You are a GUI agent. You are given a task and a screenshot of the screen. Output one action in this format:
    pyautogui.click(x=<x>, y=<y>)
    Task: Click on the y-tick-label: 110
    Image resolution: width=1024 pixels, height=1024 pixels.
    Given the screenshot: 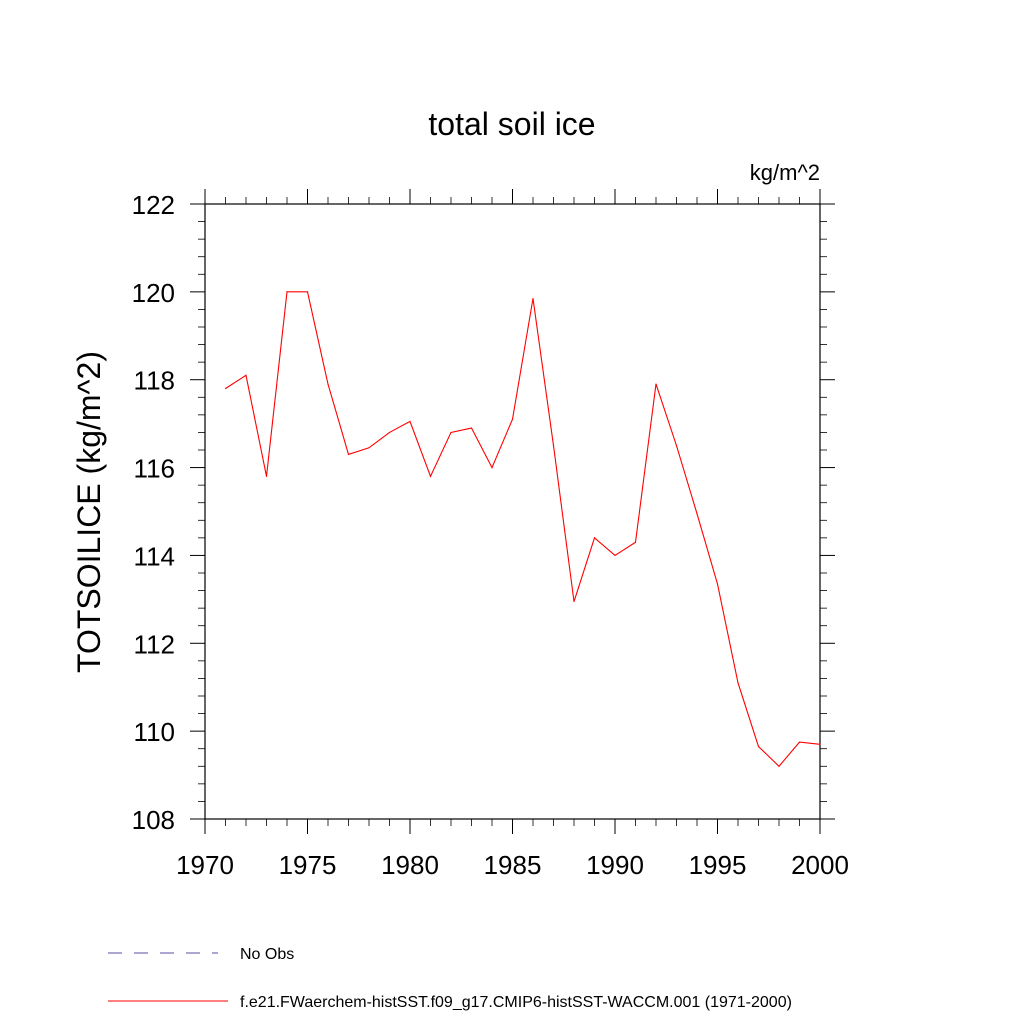 What is the action you would take?
    pyautogui.click(x=154, y=732)
    